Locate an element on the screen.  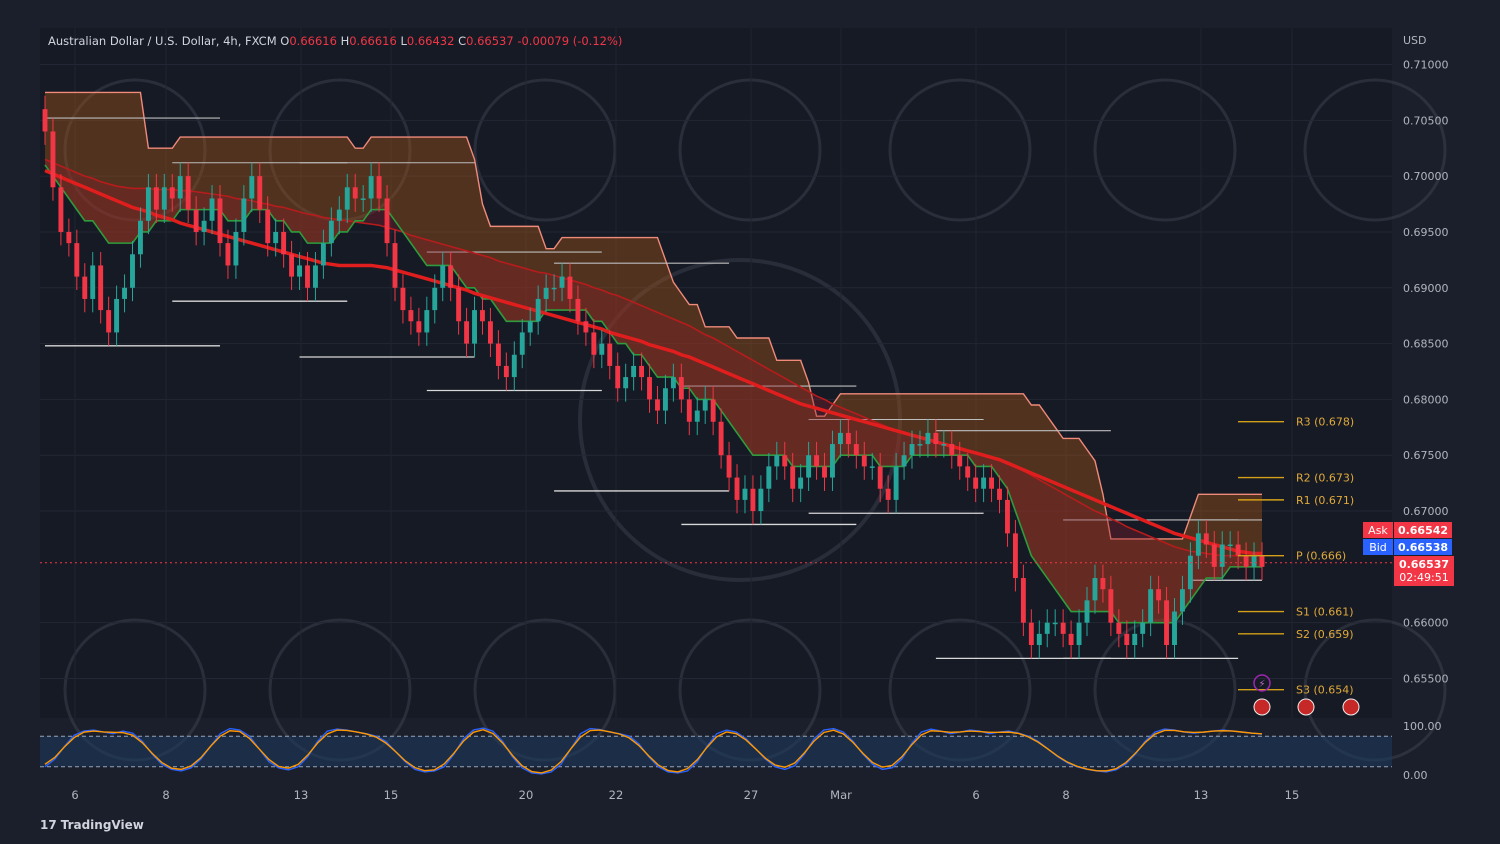
y-tick-label: 0.67500 is located at coordinates (1426, 455).